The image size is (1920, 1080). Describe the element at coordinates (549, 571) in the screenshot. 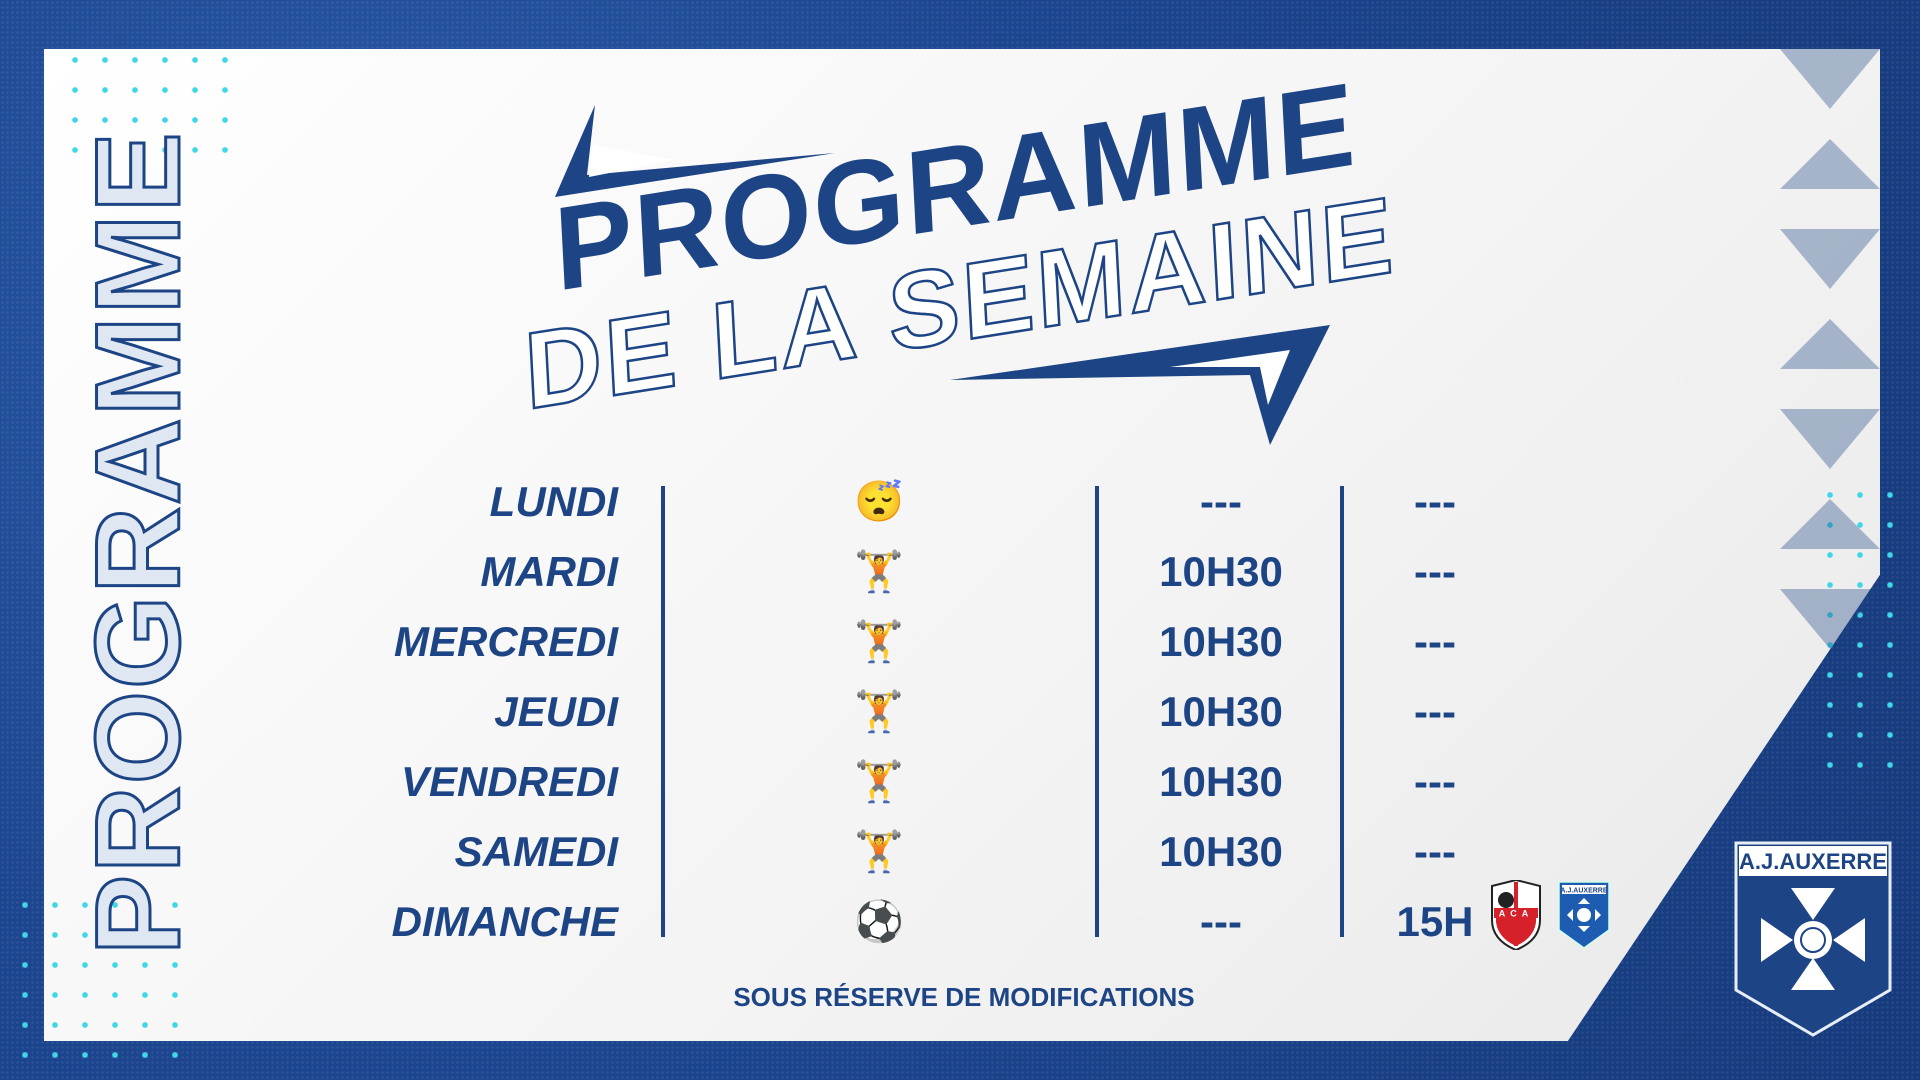

I see `day-label: MARDI` at that location.